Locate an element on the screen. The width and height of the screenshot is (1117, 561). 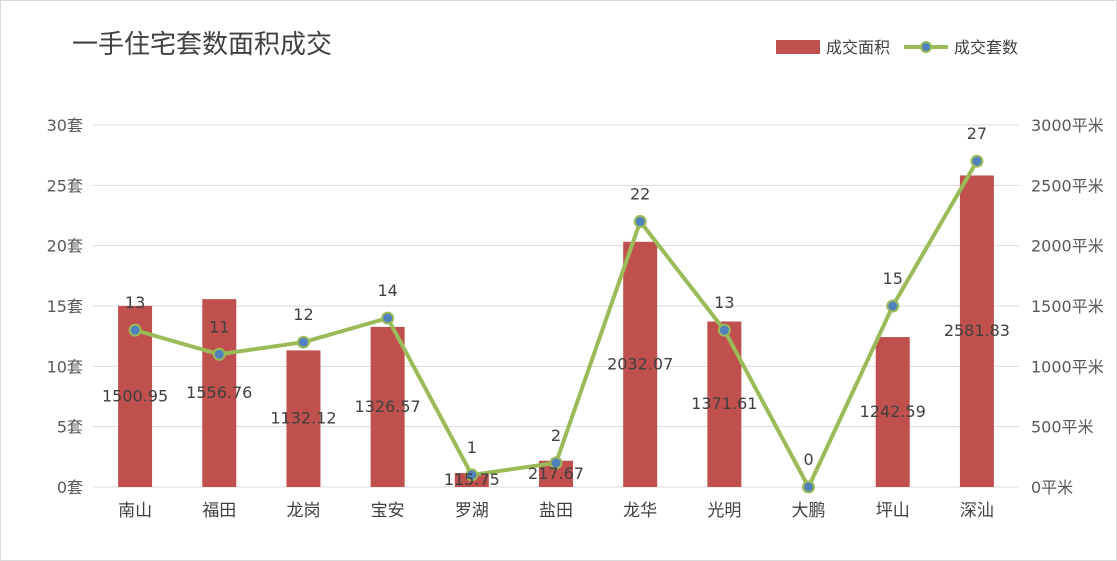
category-label: 福田 is located at coordinates (219, 511).